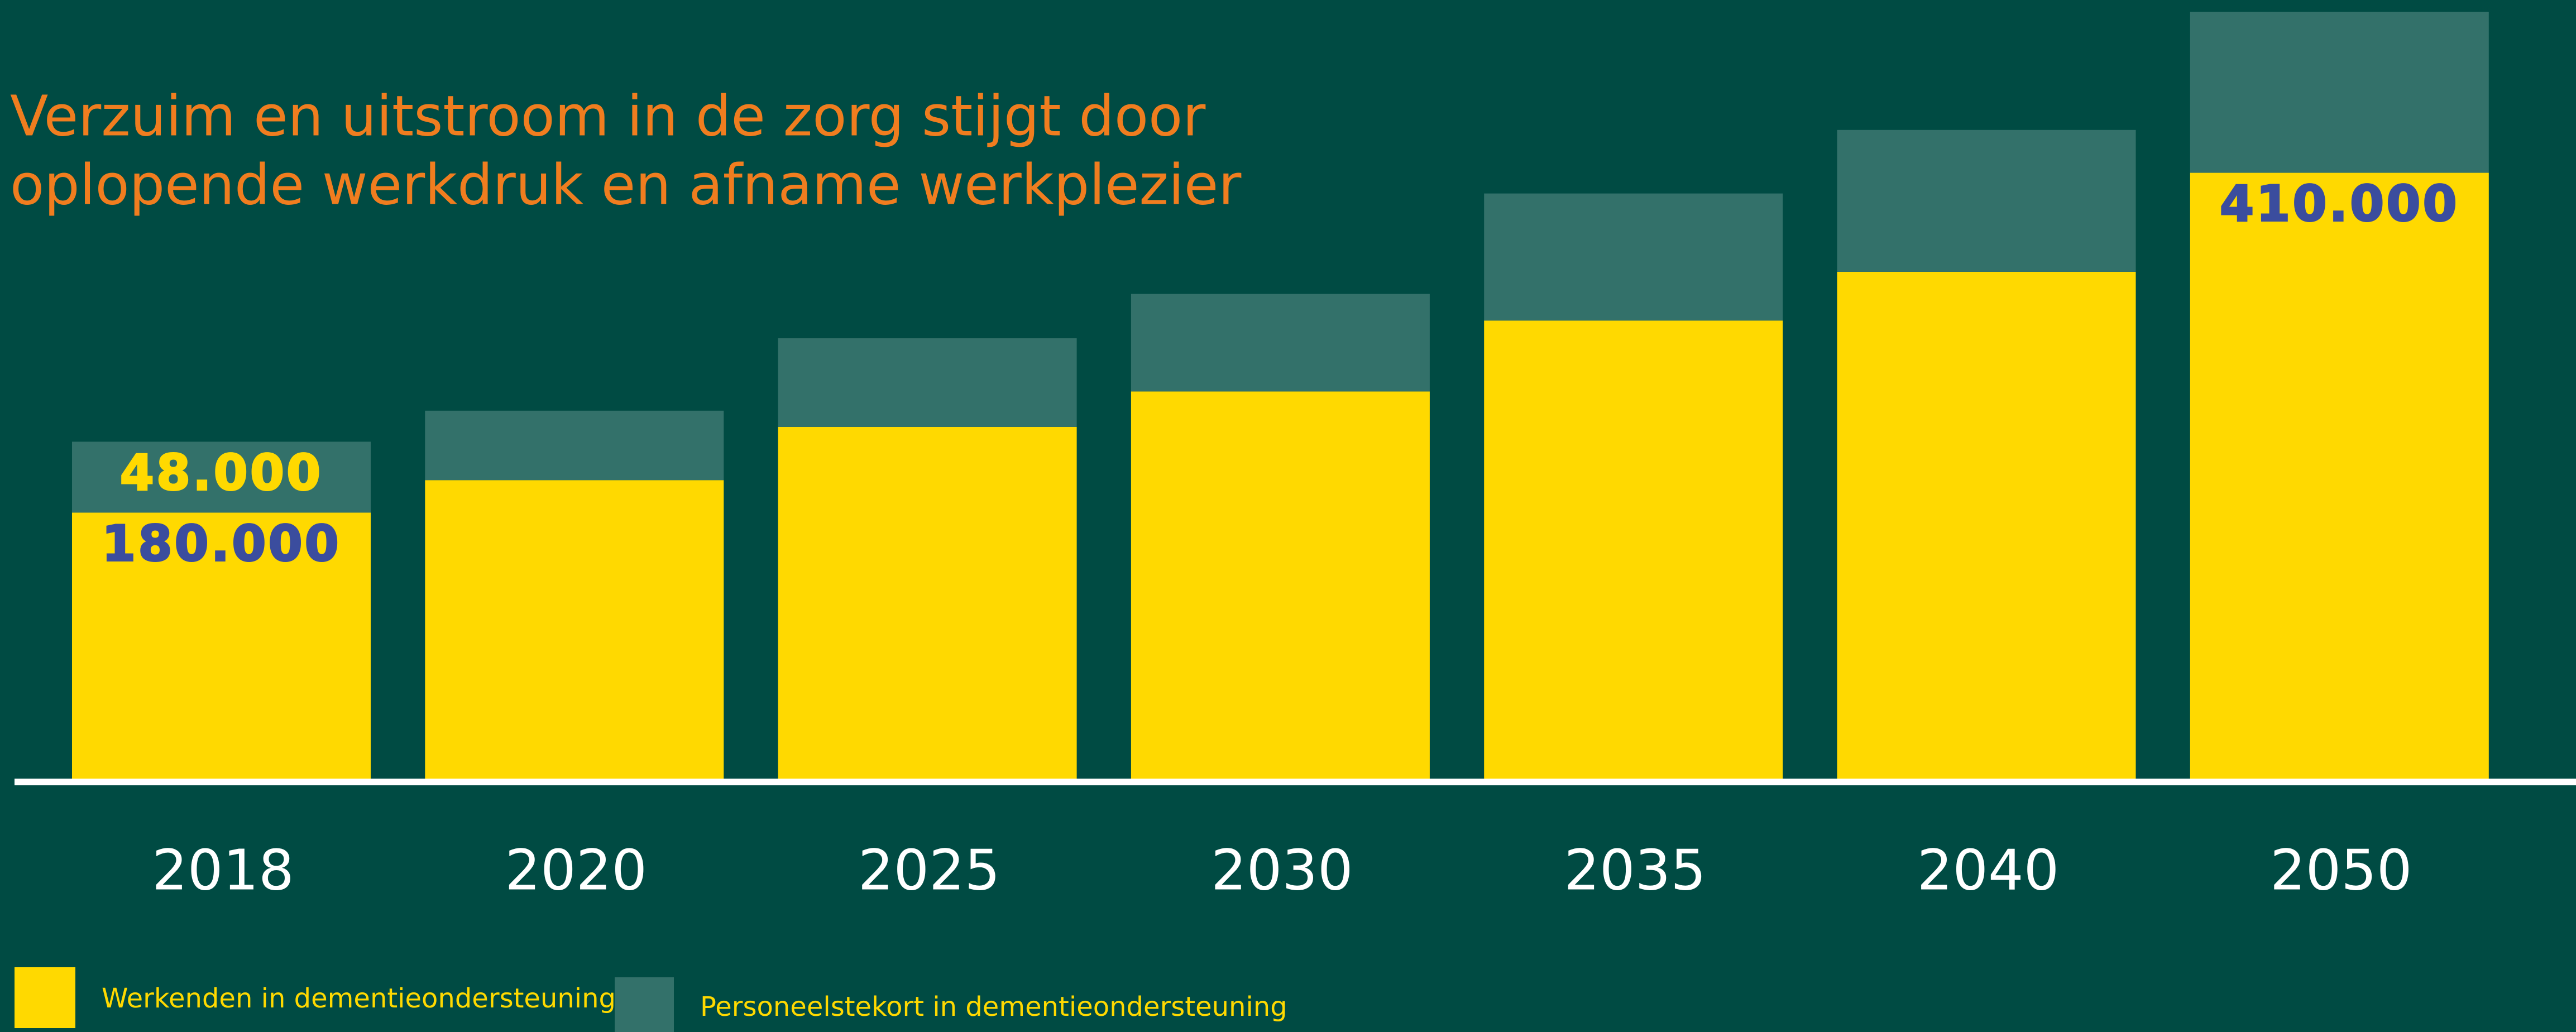 The width and height of the screenshot is (2576, 1032). What do you see at coordinates (576, 870) in the screenshot?
I see `x-tick-label: 2020` at bounding box center [576, 870].